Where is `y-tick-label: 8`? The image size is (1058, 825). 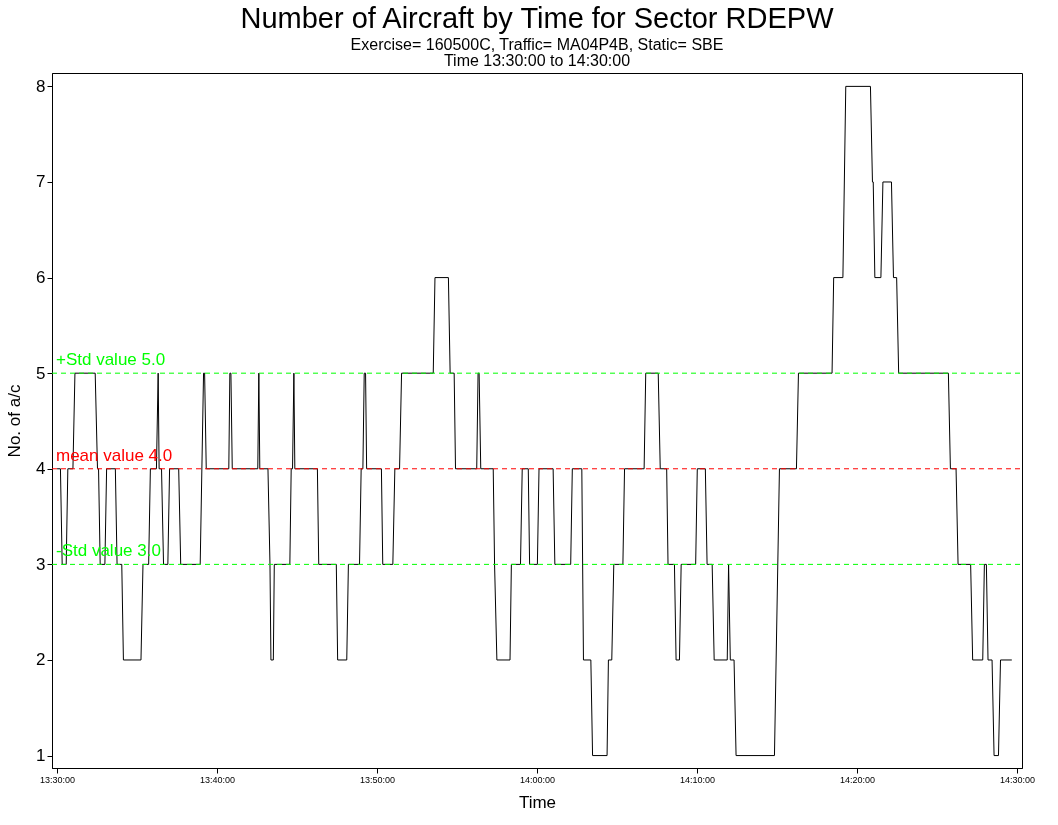
y-tick-label: 8 is located at coordinates (41, 86).